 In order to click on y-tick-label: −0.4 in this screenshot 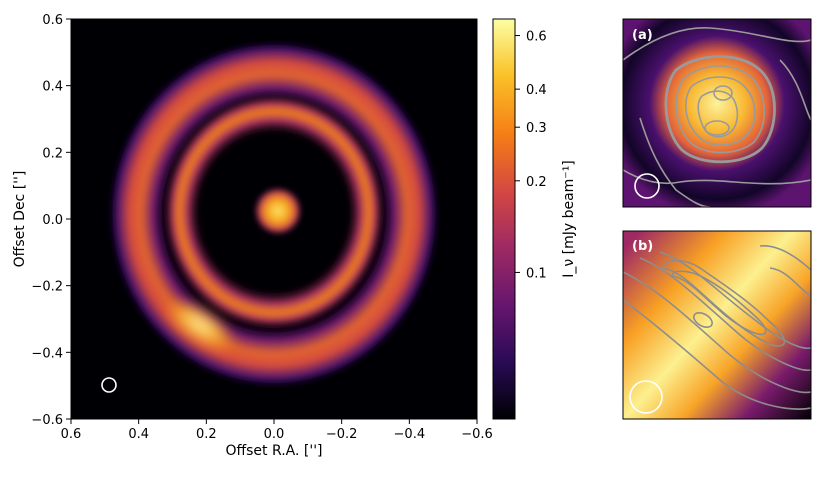, I will do `click(47, 353)`.